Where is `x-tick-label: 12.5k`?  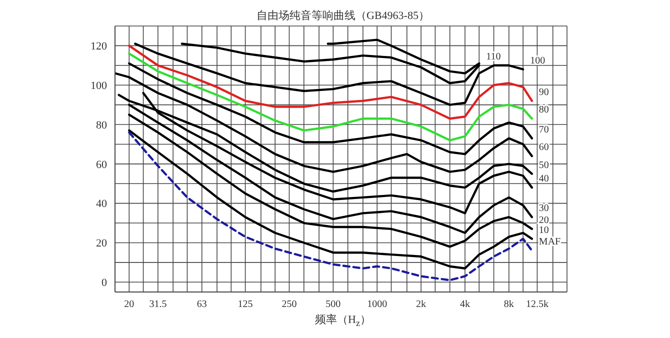 x-tick-label: 12.5k is located at coordinates (537, 304).